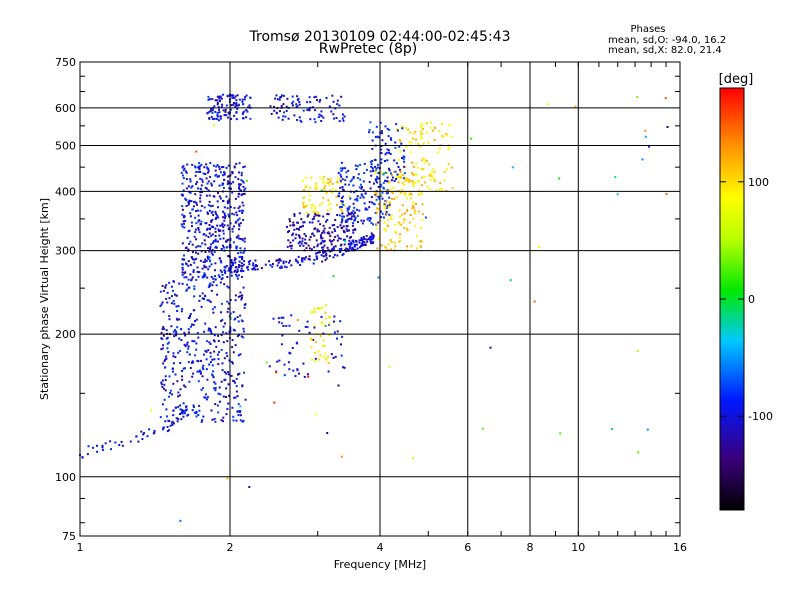 The width and height of the screenshot is (800, 600). Describe the element at coordinates (65, 62) in the screenshot. I see `y-tick-label: 750` at that location.